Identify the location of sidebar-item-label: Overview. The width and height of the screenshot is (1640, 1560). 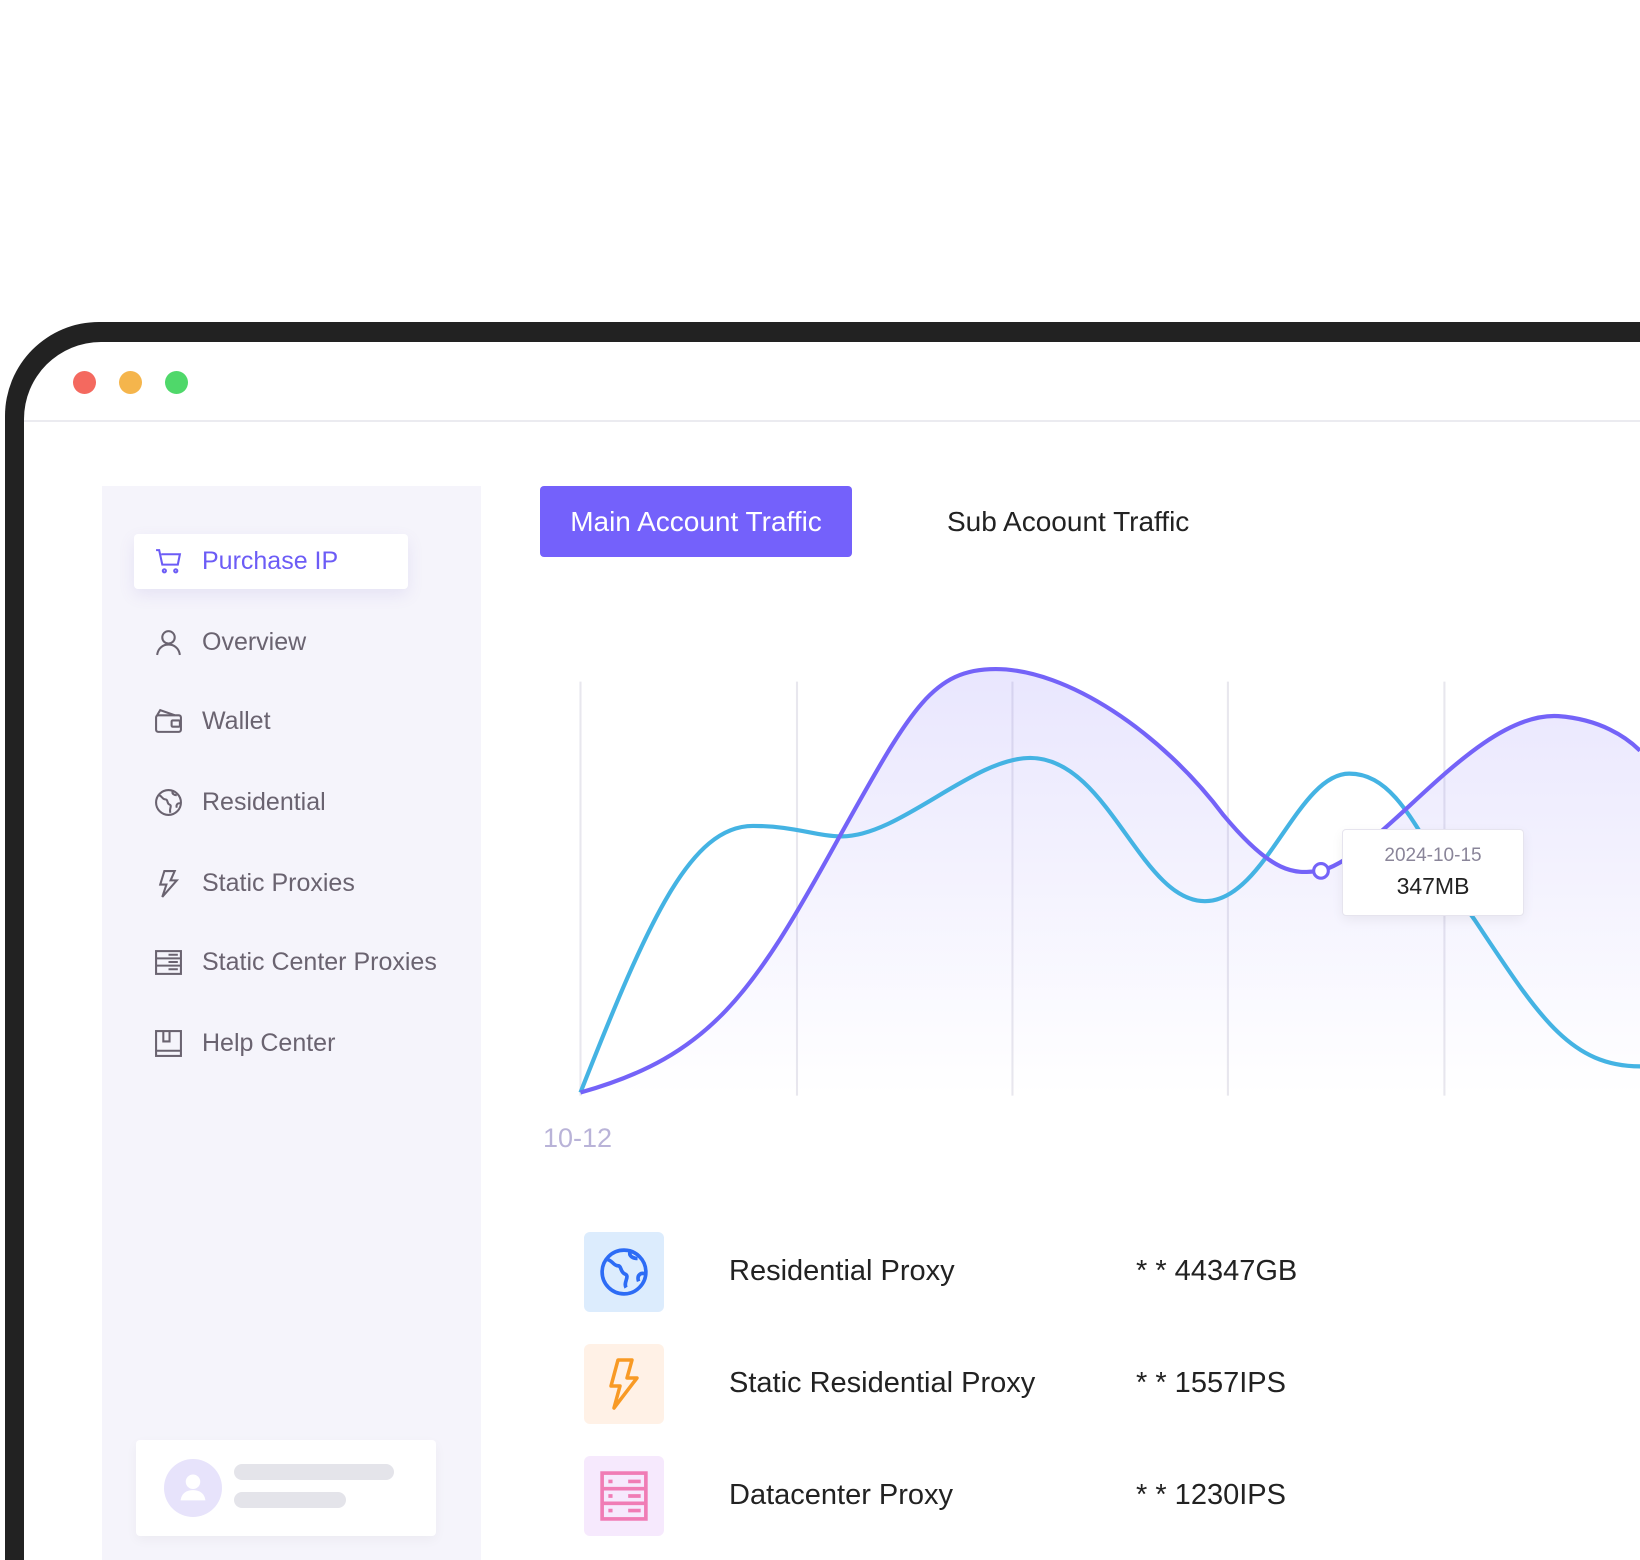
(254, 642).